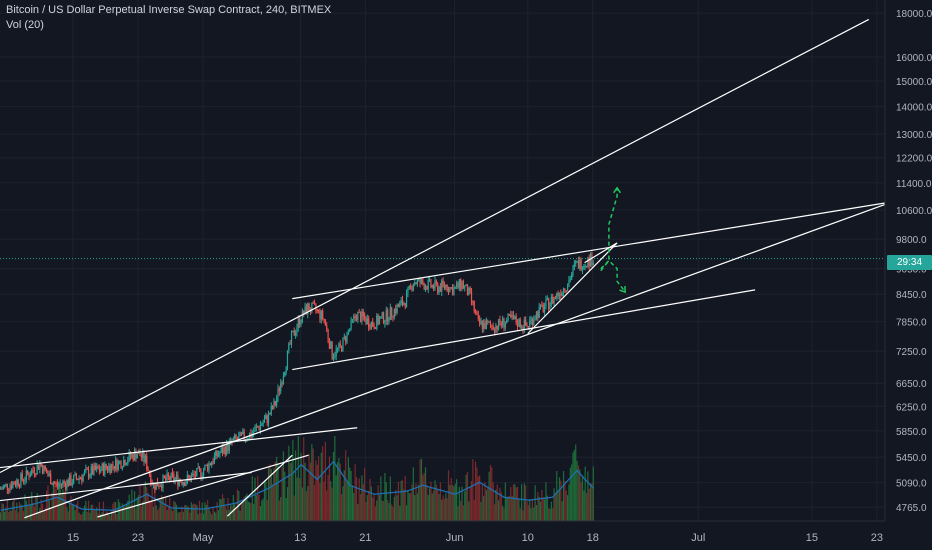  What do you see at coordinates (528, 538) in the screenshot?
I see `x-tick-label: 10` at bounding box center [528, 538].